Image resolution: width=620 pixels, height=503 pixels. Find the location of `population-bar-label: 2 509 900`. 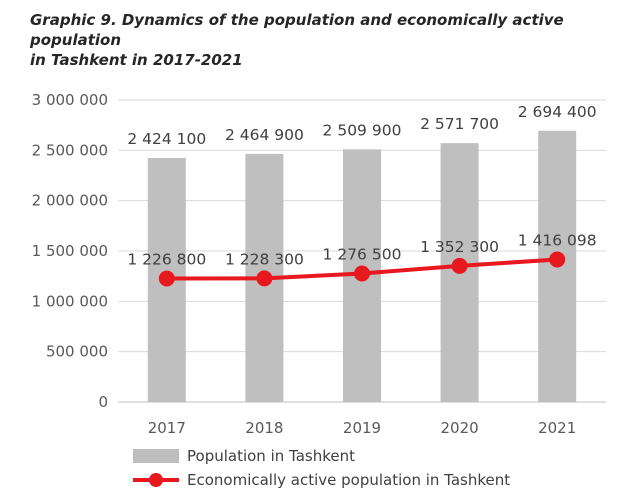

population-bar-label: 2 509 900 is located at coordinates (362, 130).